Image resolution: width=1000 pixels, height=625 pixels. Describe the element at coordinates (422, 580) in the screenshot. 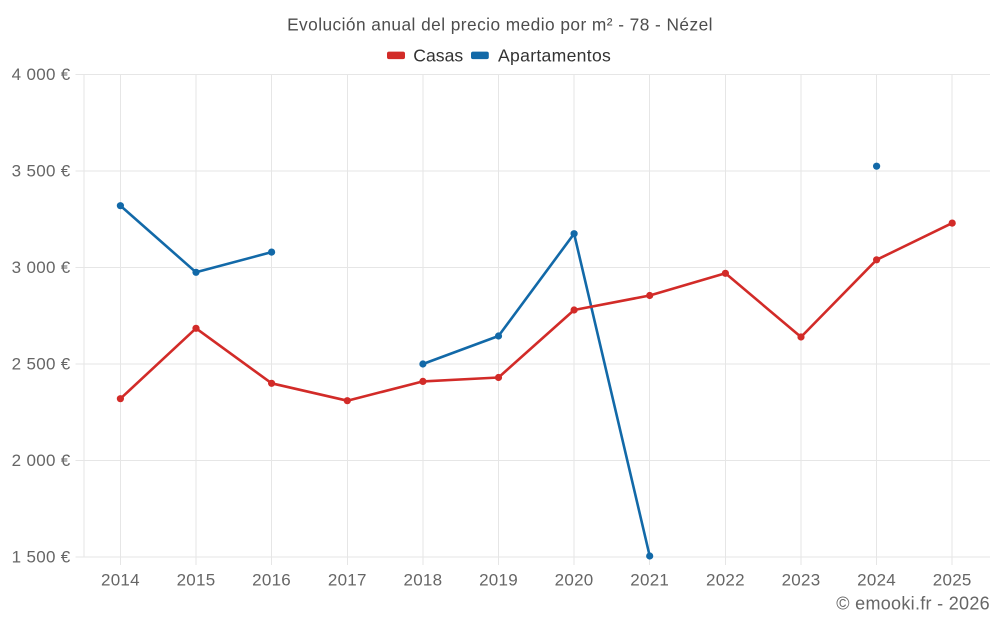

I see `svg-text: 2018` at that location.